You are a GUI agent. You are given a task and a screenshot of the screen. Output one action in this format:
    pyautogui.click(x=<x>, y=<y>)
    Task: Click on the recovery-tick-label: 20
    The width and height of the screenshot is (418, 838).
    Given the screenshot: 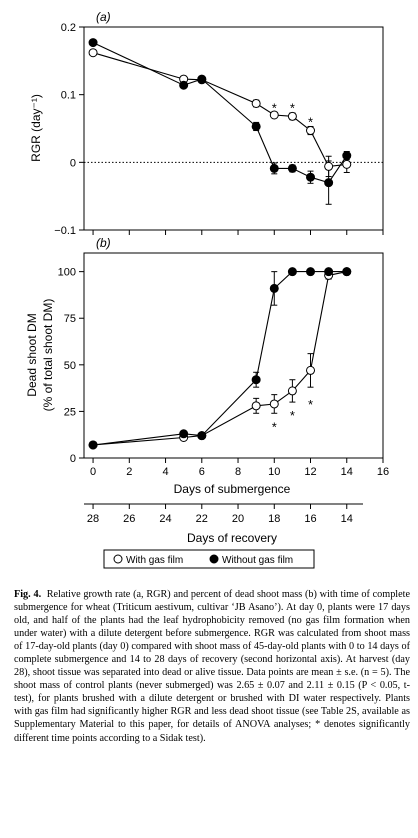 What is the action you would take?
    pyautogui.click(x=238, y=519)
    